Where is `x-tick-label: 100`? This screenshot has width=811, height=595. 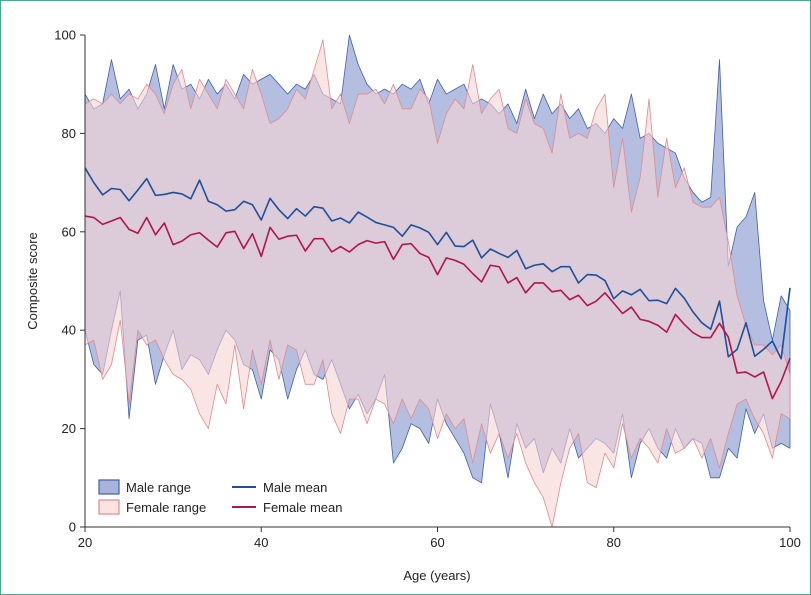
x-tick-label: 100 is located at coordinates (790, 542).